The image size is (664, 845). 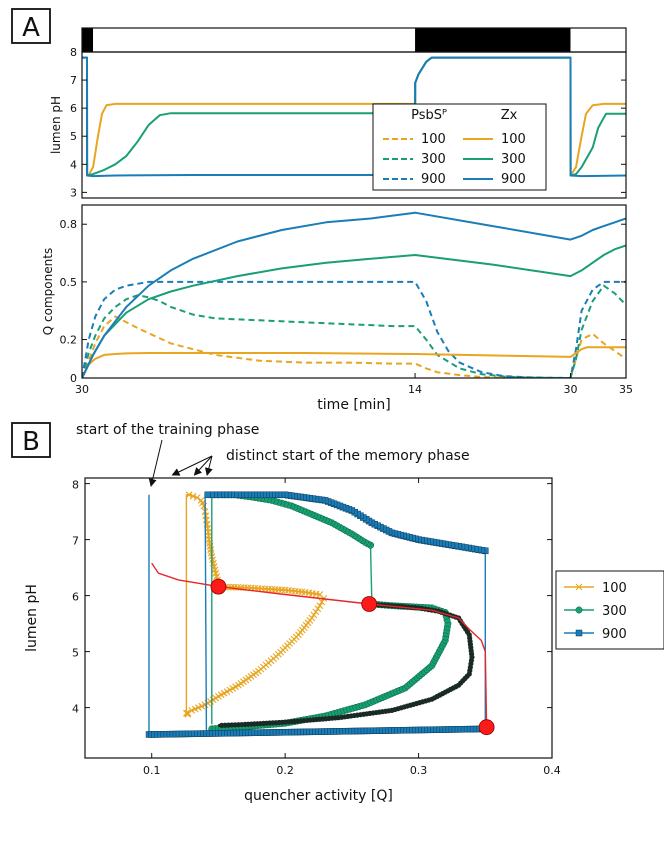 What do you see at coordinates (222, 725) in the screenshot?
I see `point-gray` at bounding box center [222, 725].